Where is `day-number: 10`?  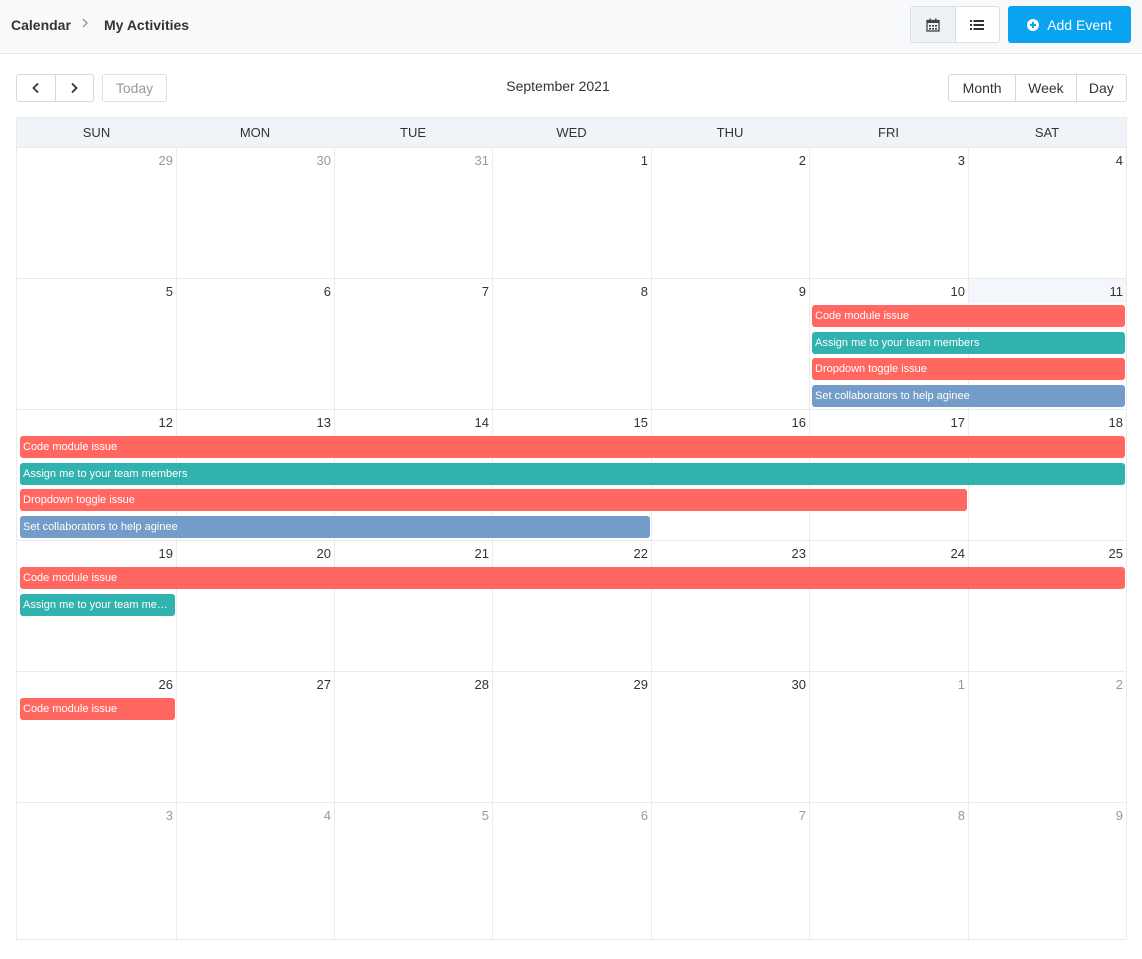 day-number: 10 is located at coordinates (957, 291).